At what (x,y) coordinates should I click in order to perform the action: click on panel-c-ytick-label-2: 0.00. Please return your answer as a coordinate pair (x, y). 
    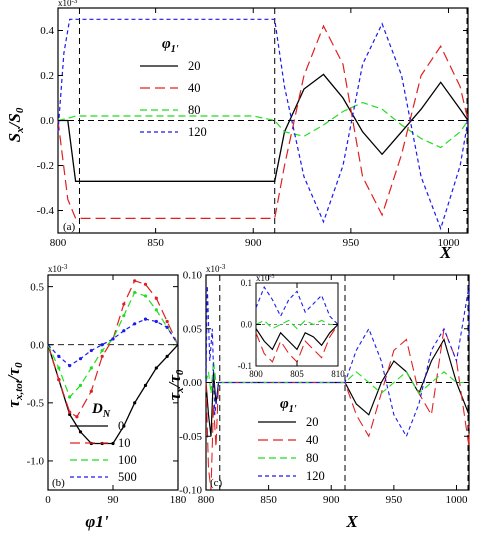
    Looking at the image, I should click on (193, 383).